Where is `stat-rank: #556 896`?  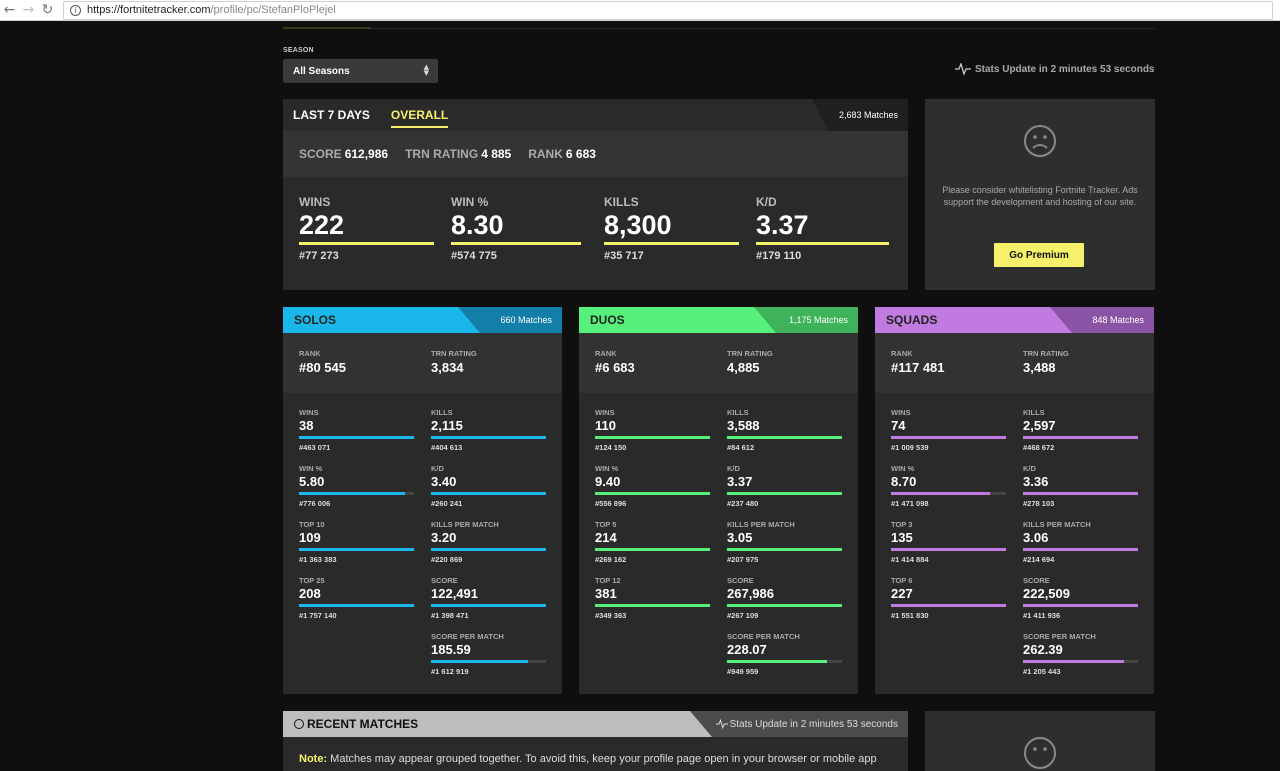 stat-rank: #556 896 is located at coordinates (611, 503).